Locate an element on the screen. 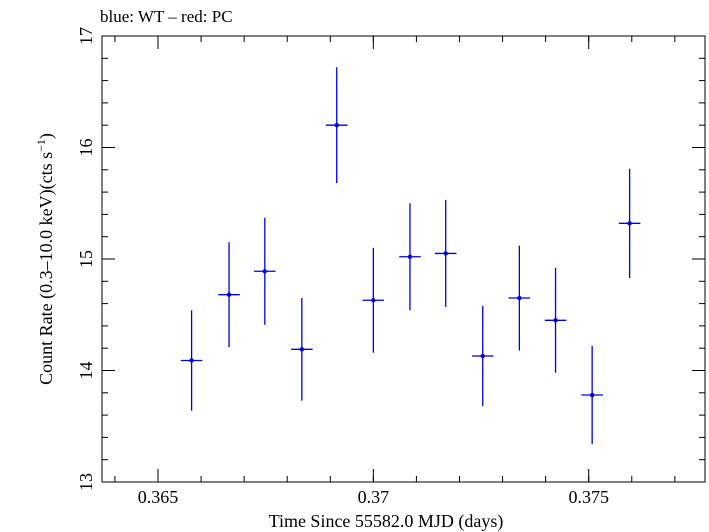  y-axis-label-close: ) is located at coordinates (46, 136).